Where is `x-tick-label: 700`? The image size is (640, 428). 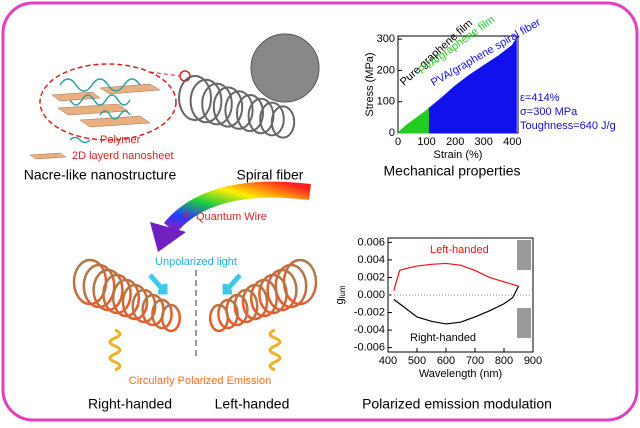 x-tick-label: 700 is located at coordinates (475, 361).